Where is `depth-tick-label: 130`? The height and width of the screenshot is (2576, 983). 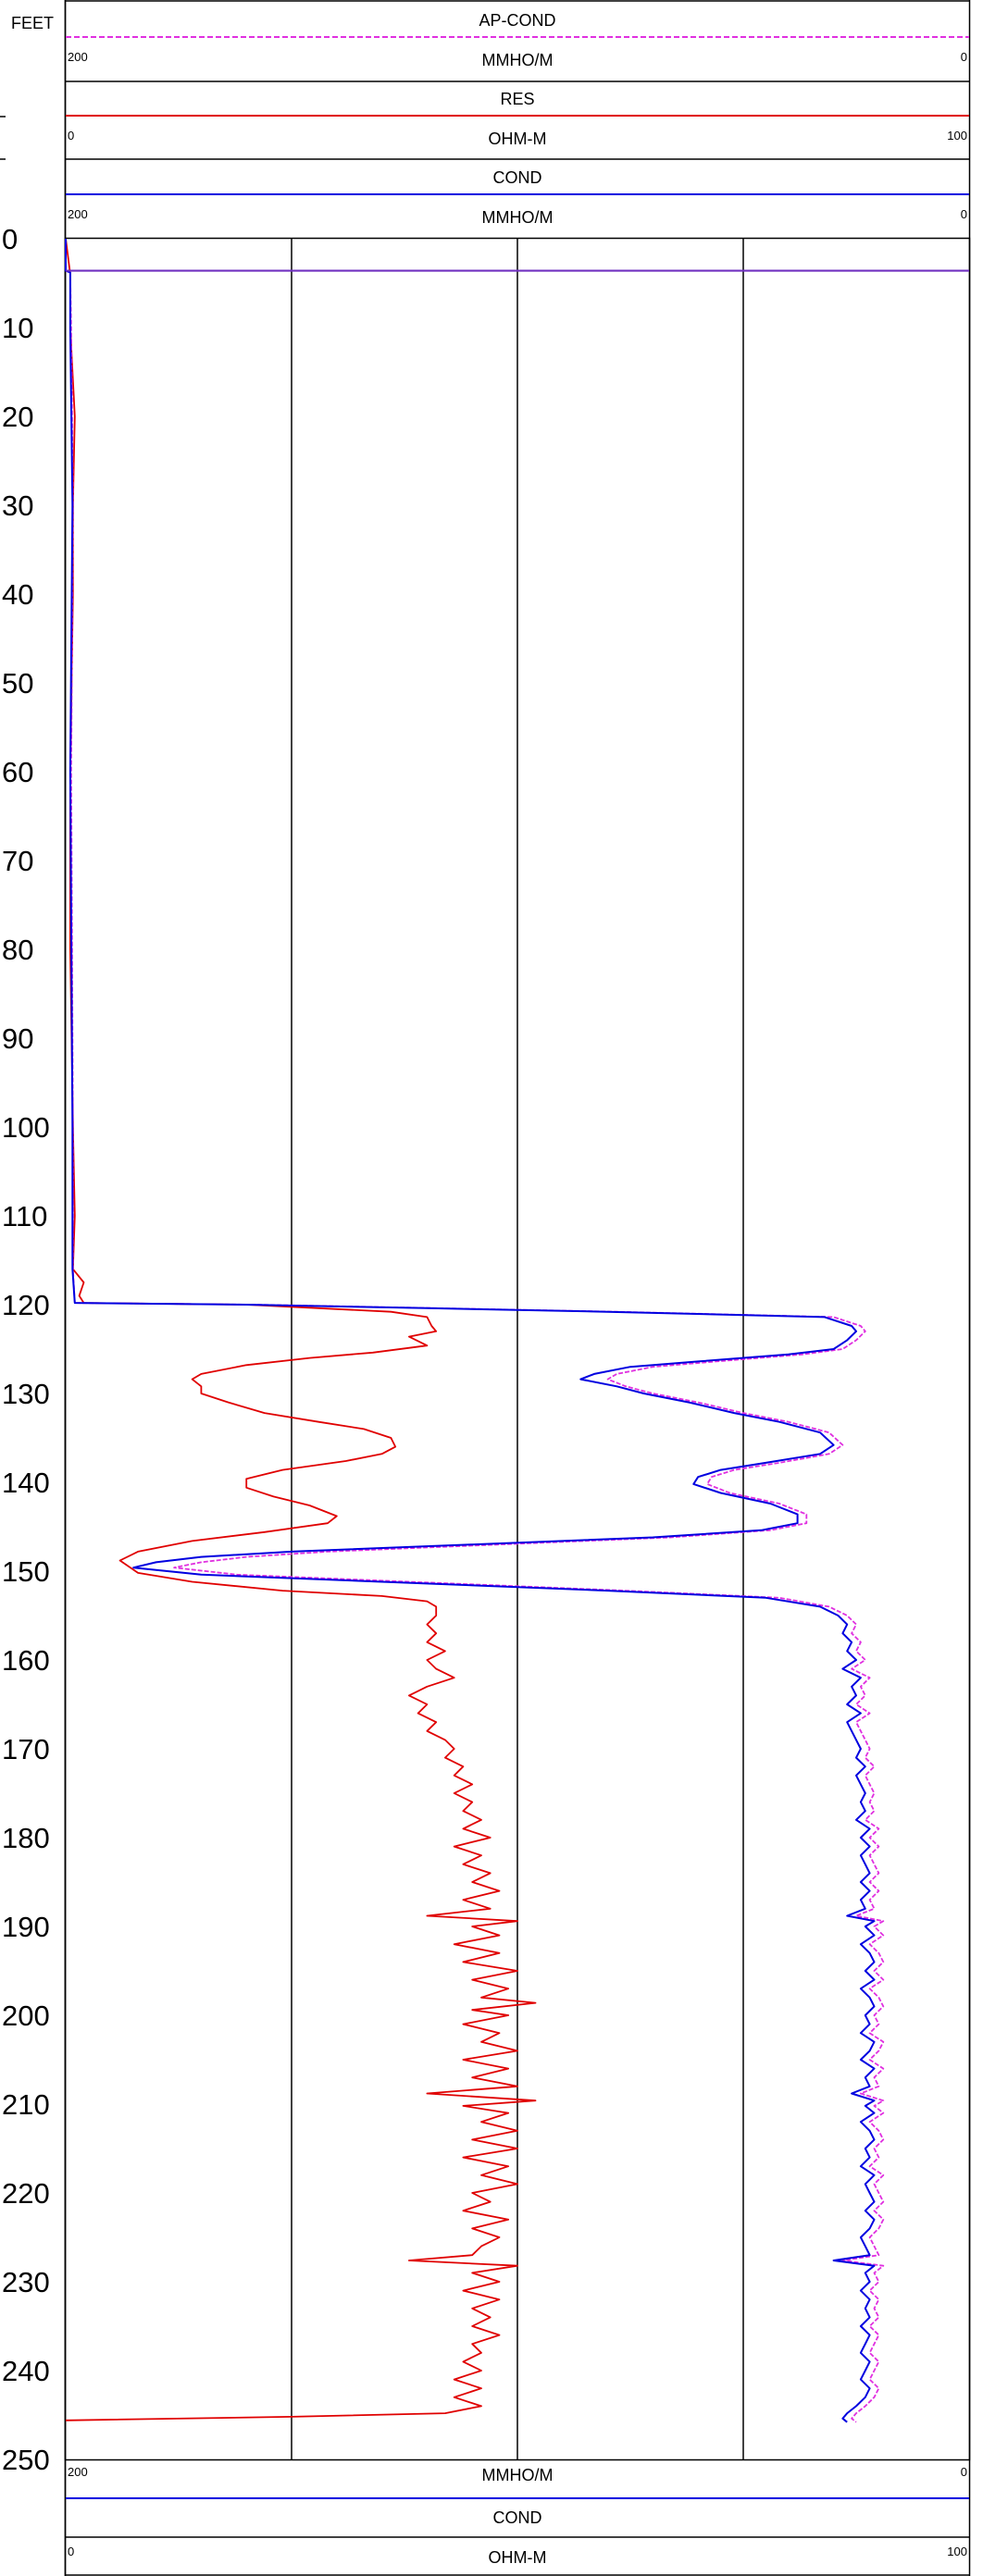 depth-tick-label: 130 is located at coordinates (26, 1394).